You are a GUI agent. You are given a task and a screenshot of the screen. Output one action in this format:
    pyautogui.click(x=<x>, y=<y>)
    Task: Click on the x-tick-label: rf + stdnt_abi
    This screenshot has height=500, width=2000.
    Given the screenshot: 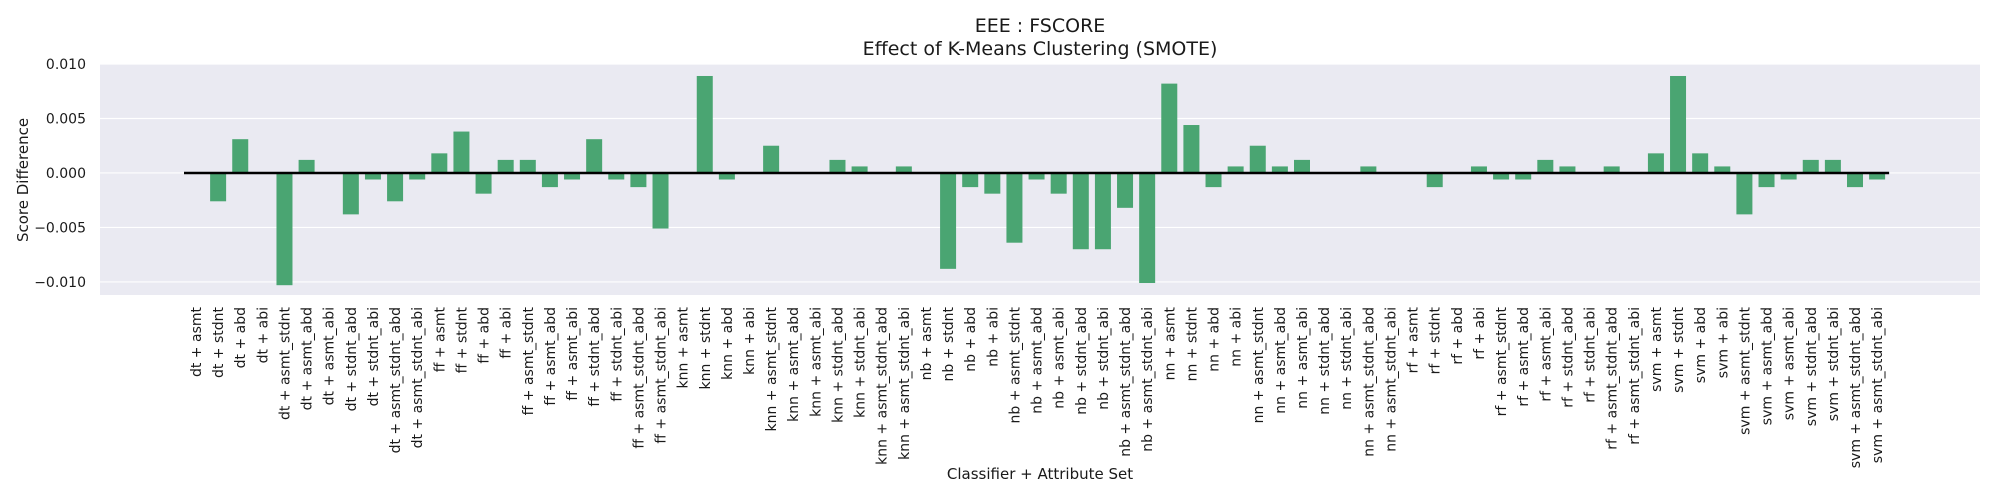 What is the action you would take?
    pyautogui.click(x=1591, y=355)
    